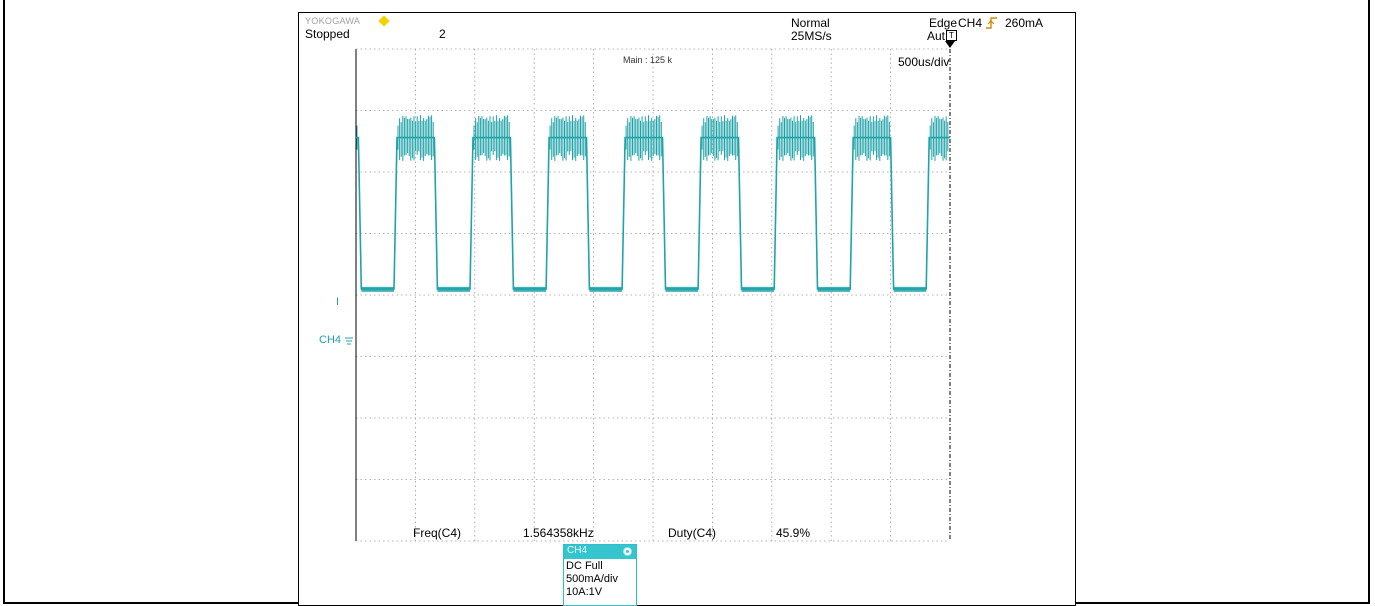 This screenshot has width=1375, height=606. What do you see at coordinates (558, 533) in the screenshot?
I see `measurement-freq-value: 1.564358kHz` at bounding box center [558, 533].